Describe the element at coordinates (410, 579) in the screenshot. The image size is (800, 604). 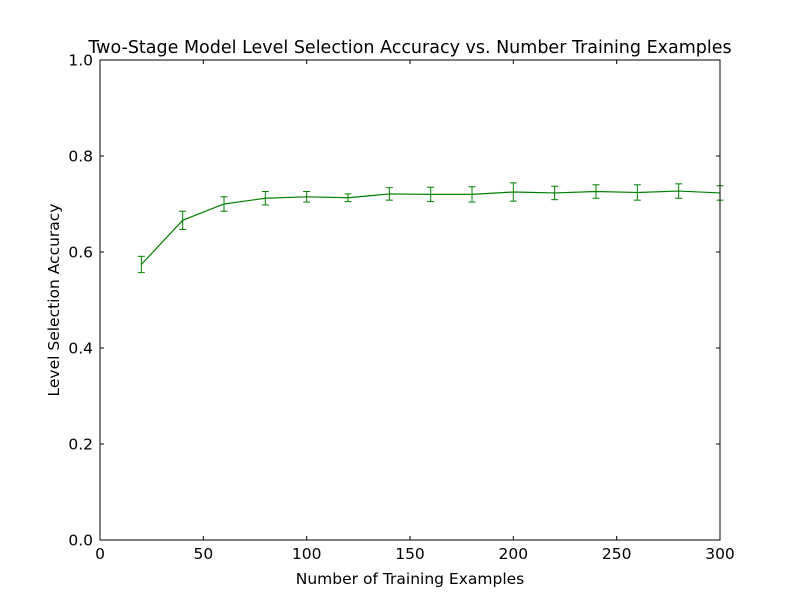
I see `x-axis-label: Number of Training Examples` at that location.